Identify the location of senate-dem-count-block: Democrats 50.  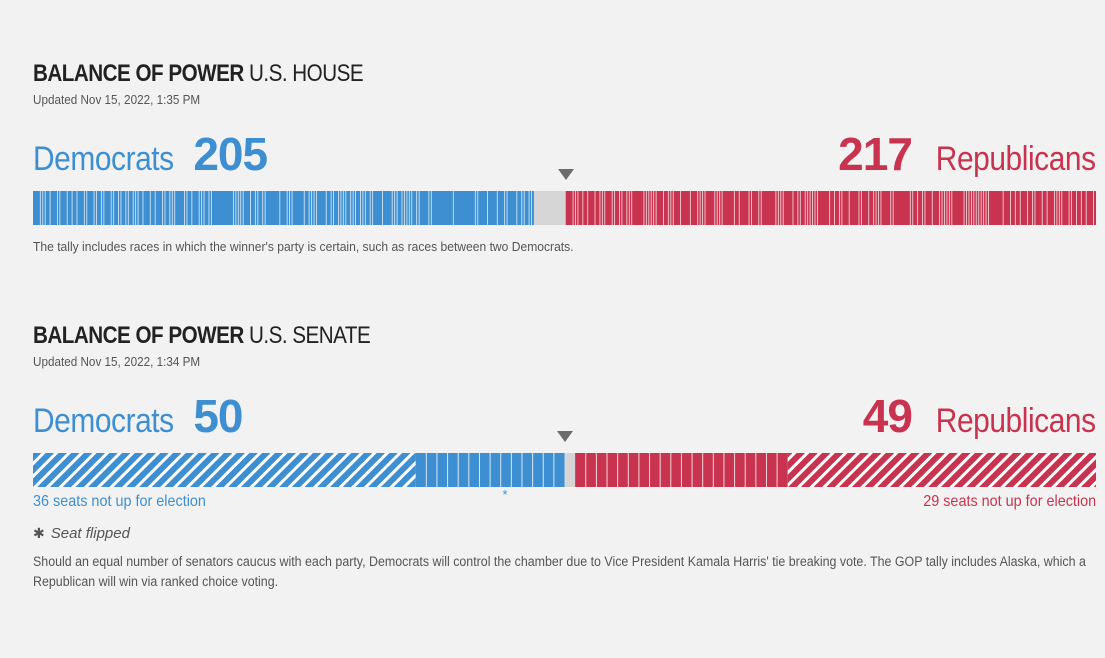
(138, 416).